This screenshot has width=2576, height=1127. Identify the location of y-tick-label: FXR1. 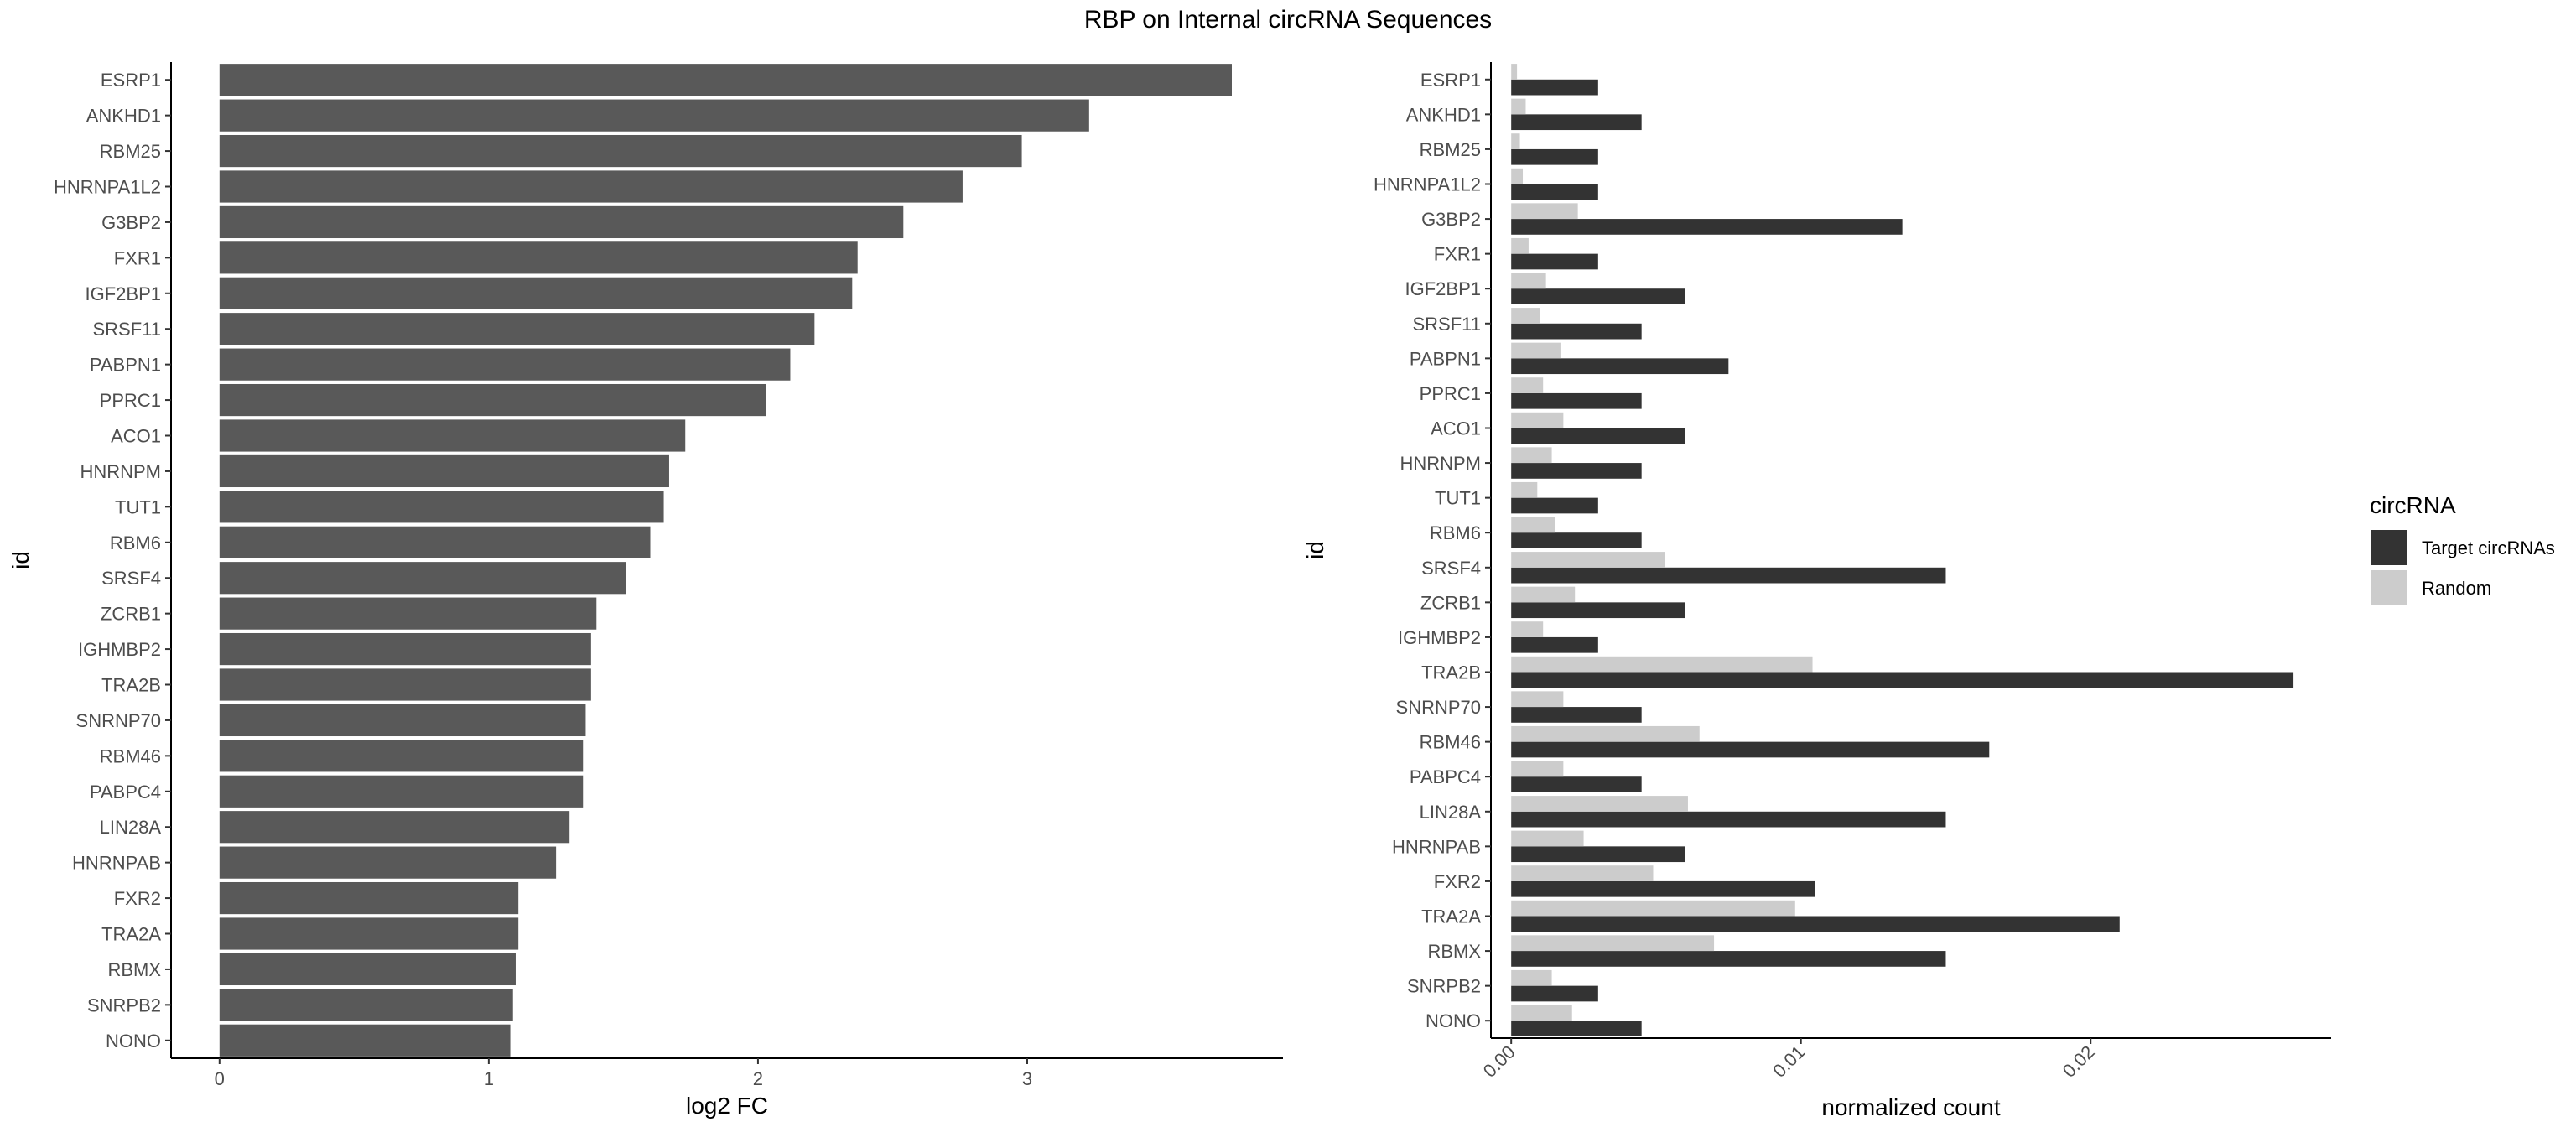
(137, 257).